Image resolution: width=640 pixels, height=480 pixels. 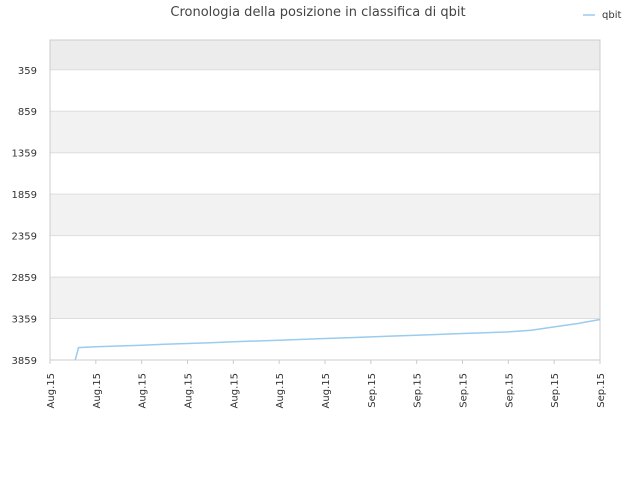 I want to click on series-layer, so click(x=337, y=339).